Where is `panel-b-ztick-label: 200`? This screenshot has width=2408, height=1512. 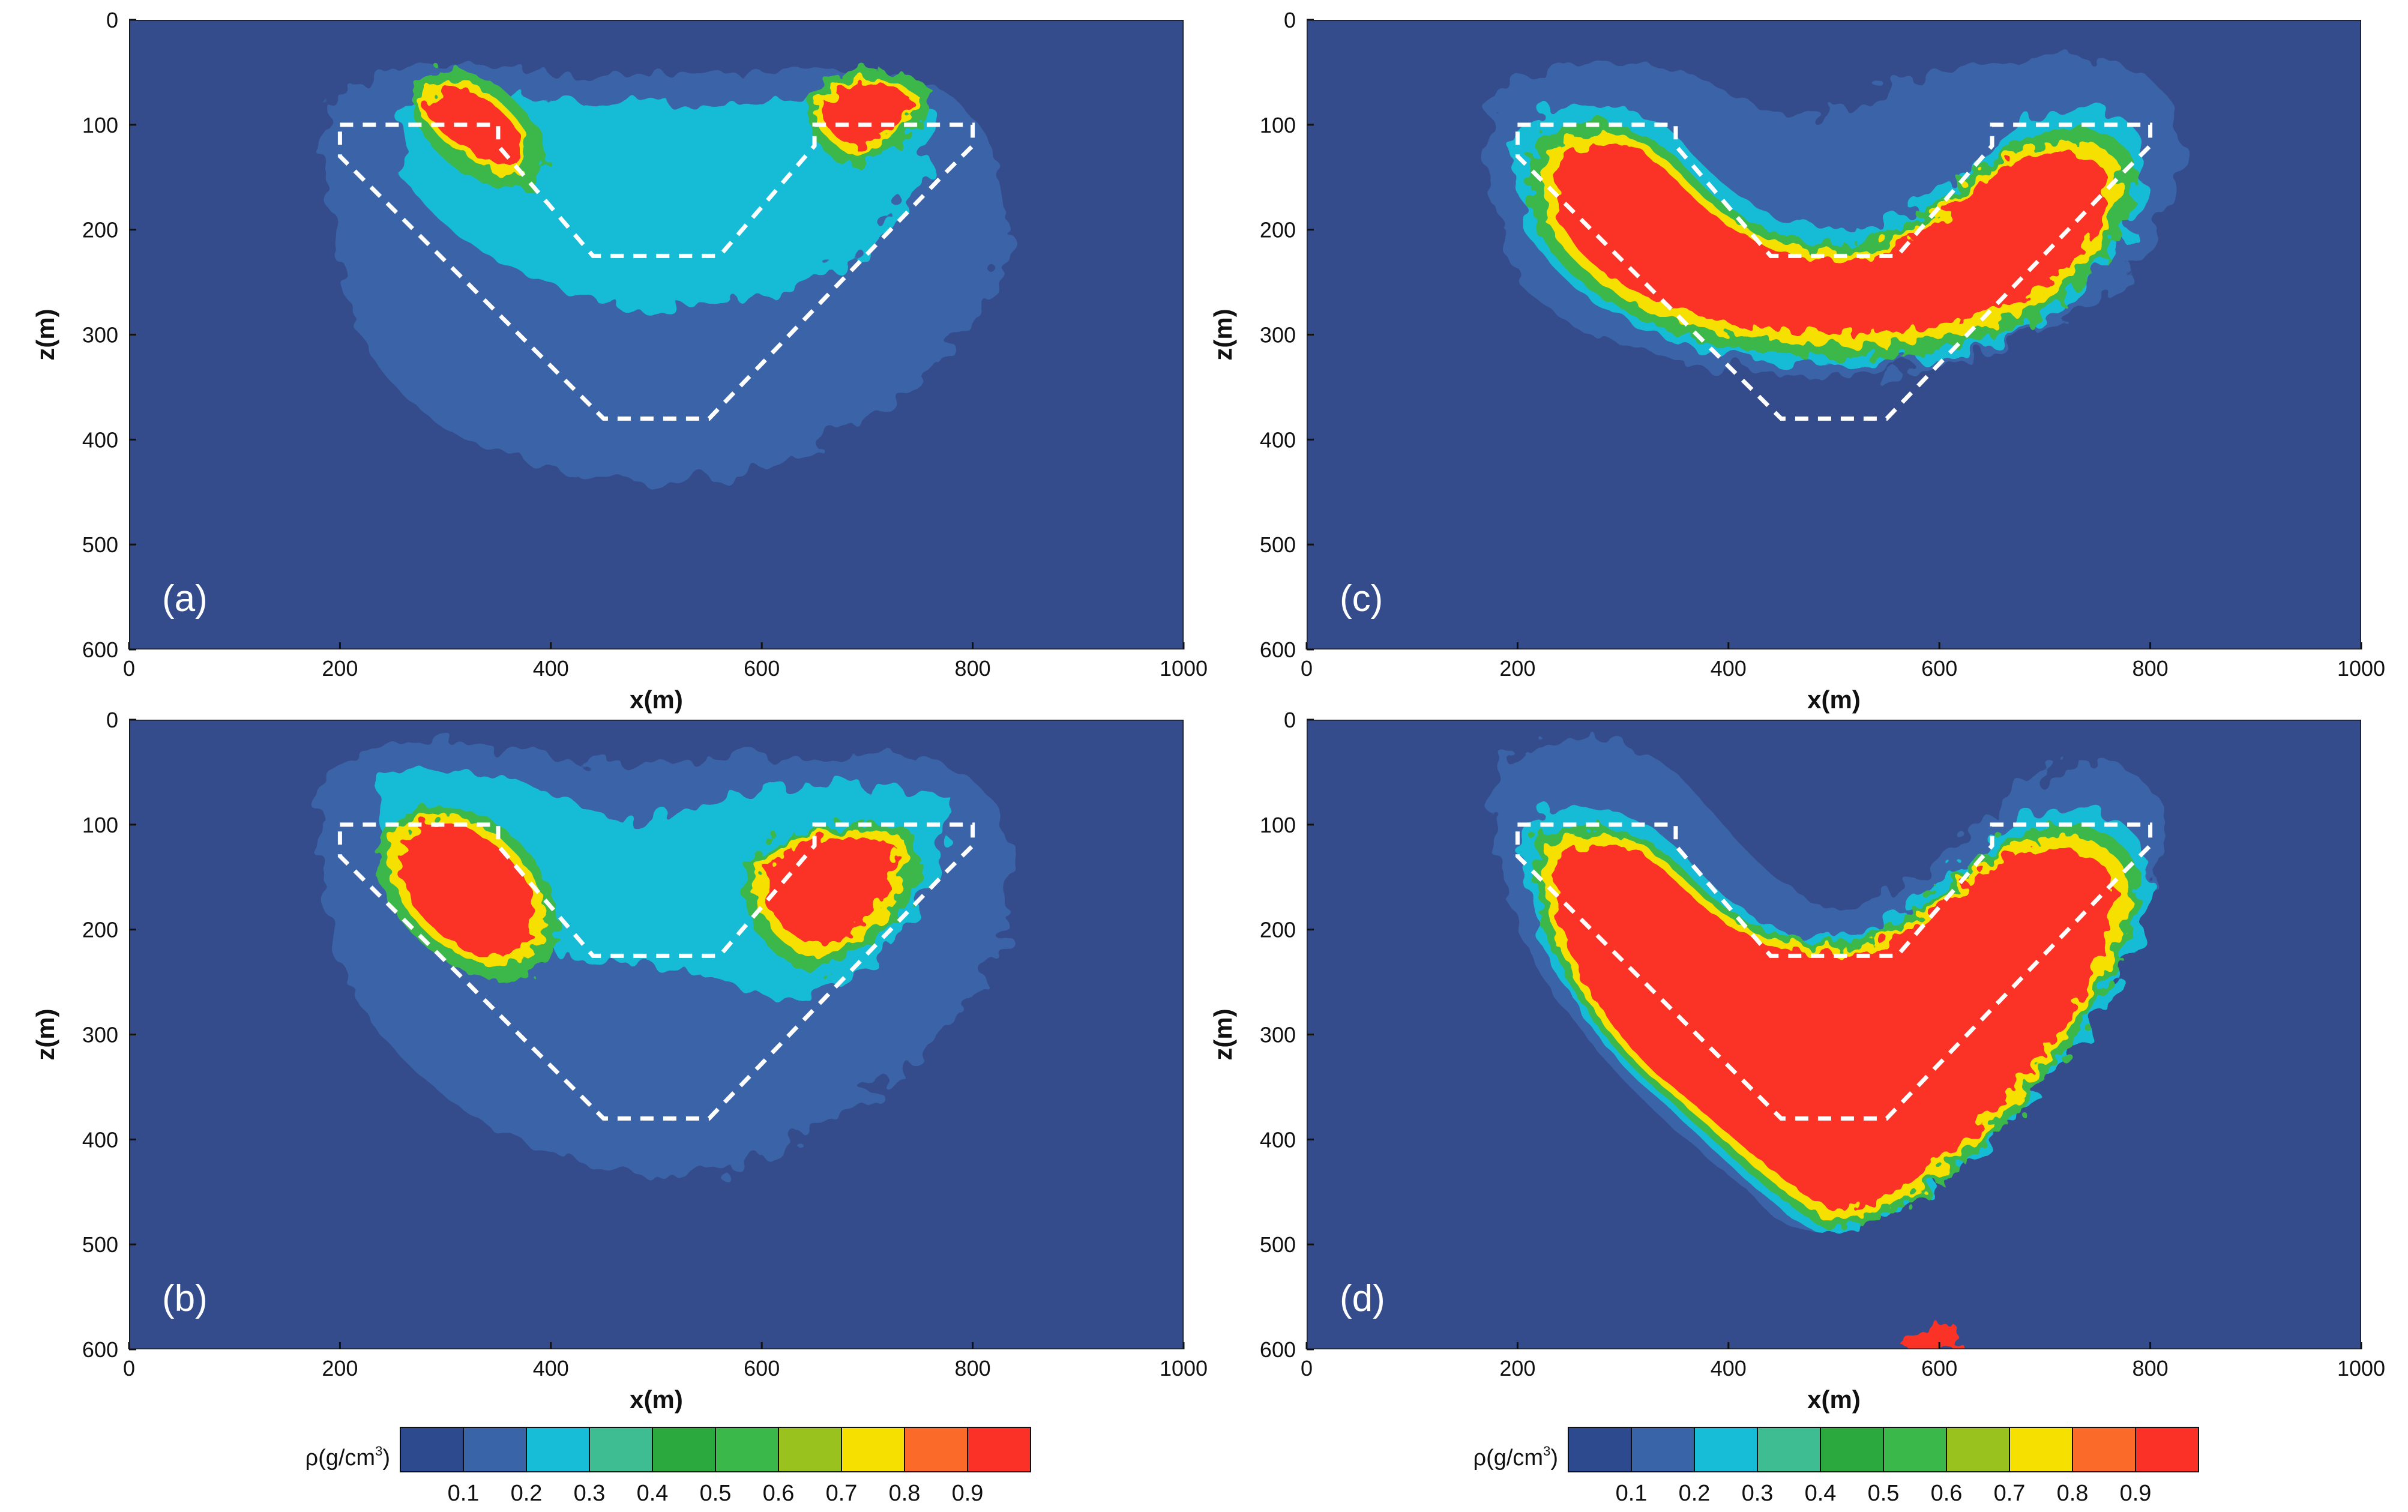
panel-b-ztick-label: 200 is located at coordinates (100, 930).